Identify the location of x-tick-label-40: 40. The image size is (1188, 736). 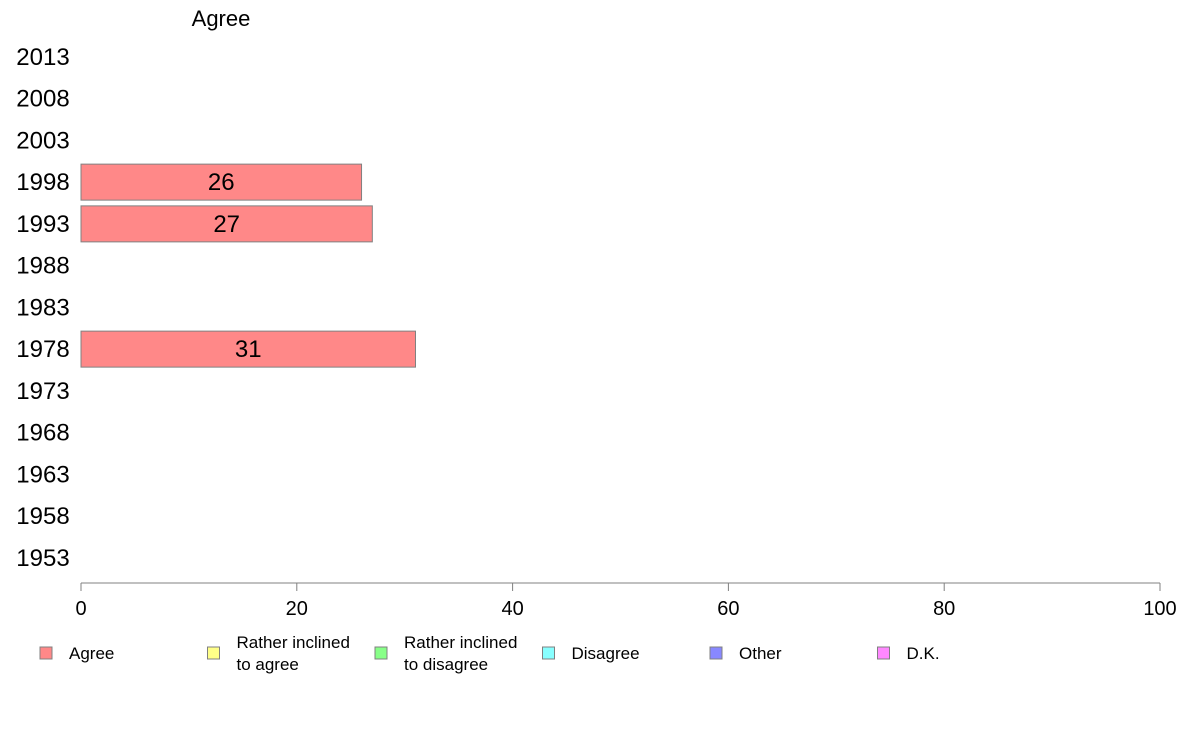
(512, 609).